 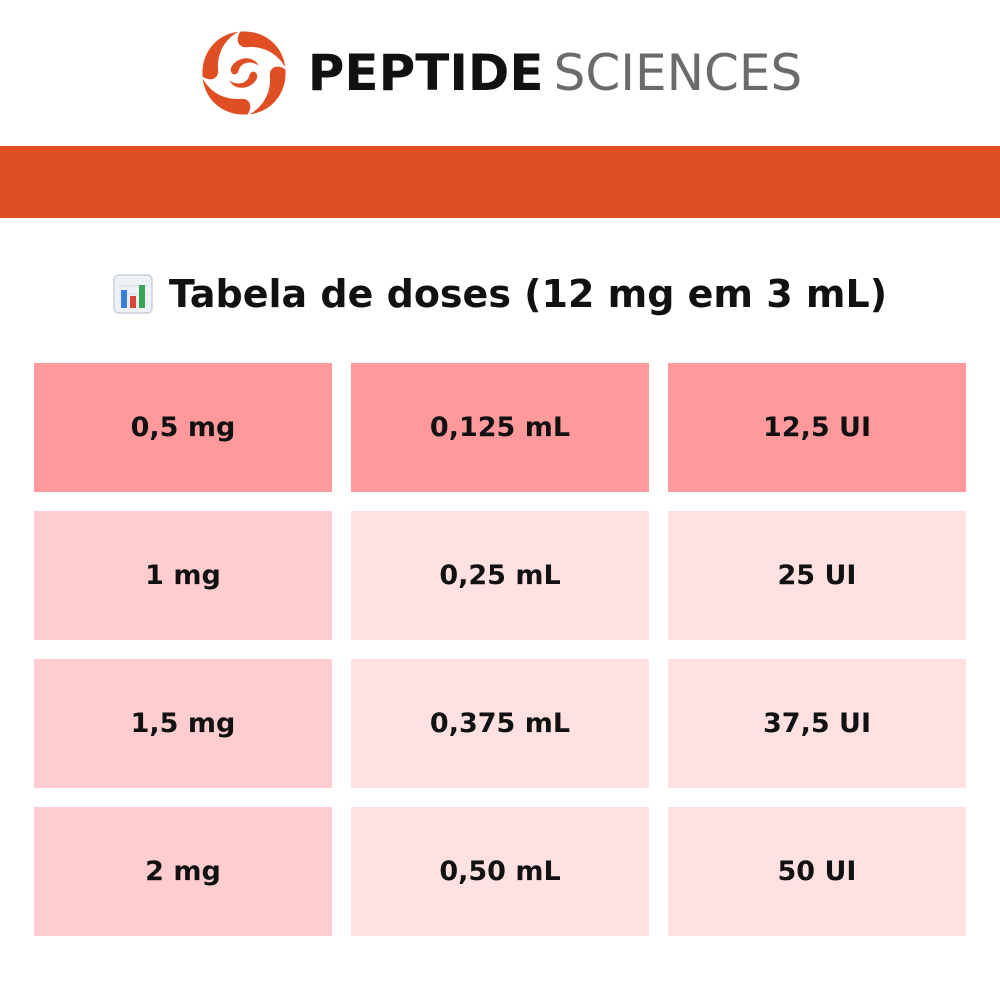 I want to click on header: PEPTIDE SCIENCES, so click(x=500, y=73).